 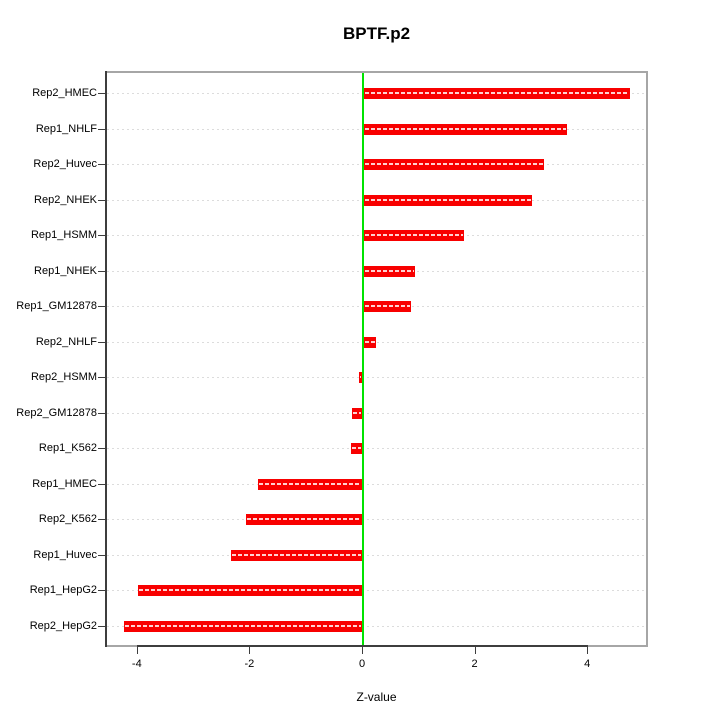 What do you see at coordinates (474, 664) in the screenshot?
I see `x-tick-label: 2` at bounding box center [474, 664].